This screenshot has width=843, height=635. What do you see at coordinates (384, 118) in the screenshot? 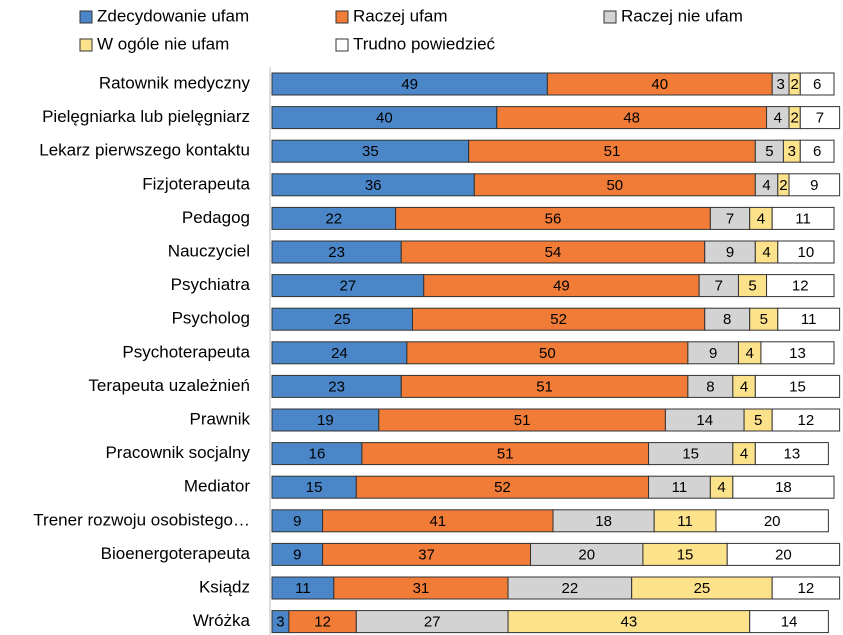
I see `data-label: 40` at bounding box center [384, 118].